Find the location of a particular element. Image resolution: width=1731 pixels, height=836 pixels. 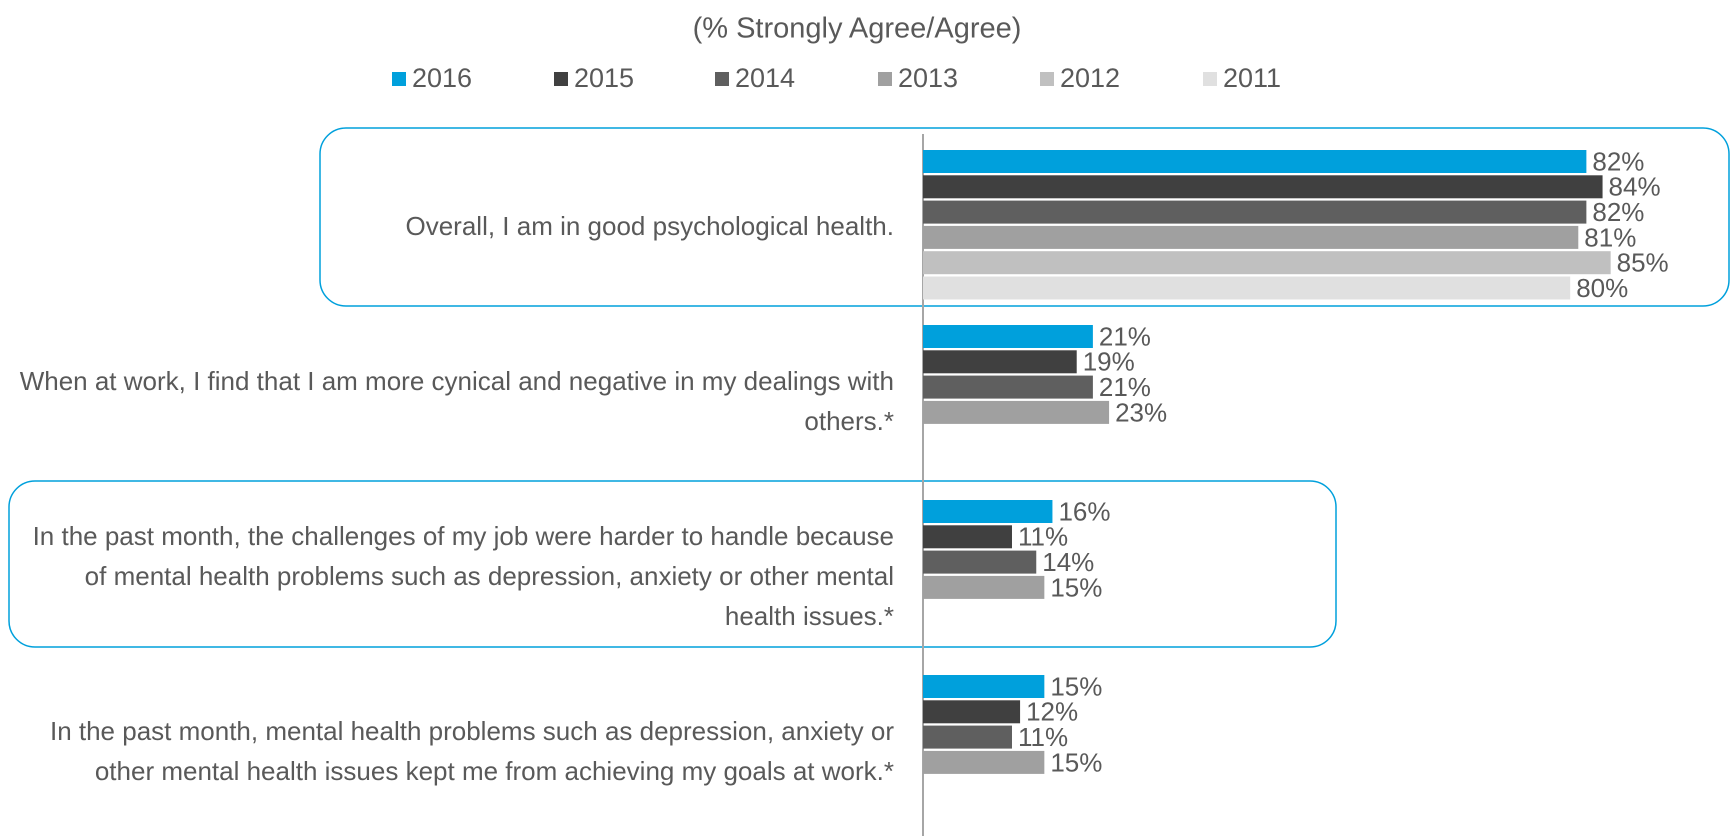

value-label: 80% is located at coordinates (1602, 288).